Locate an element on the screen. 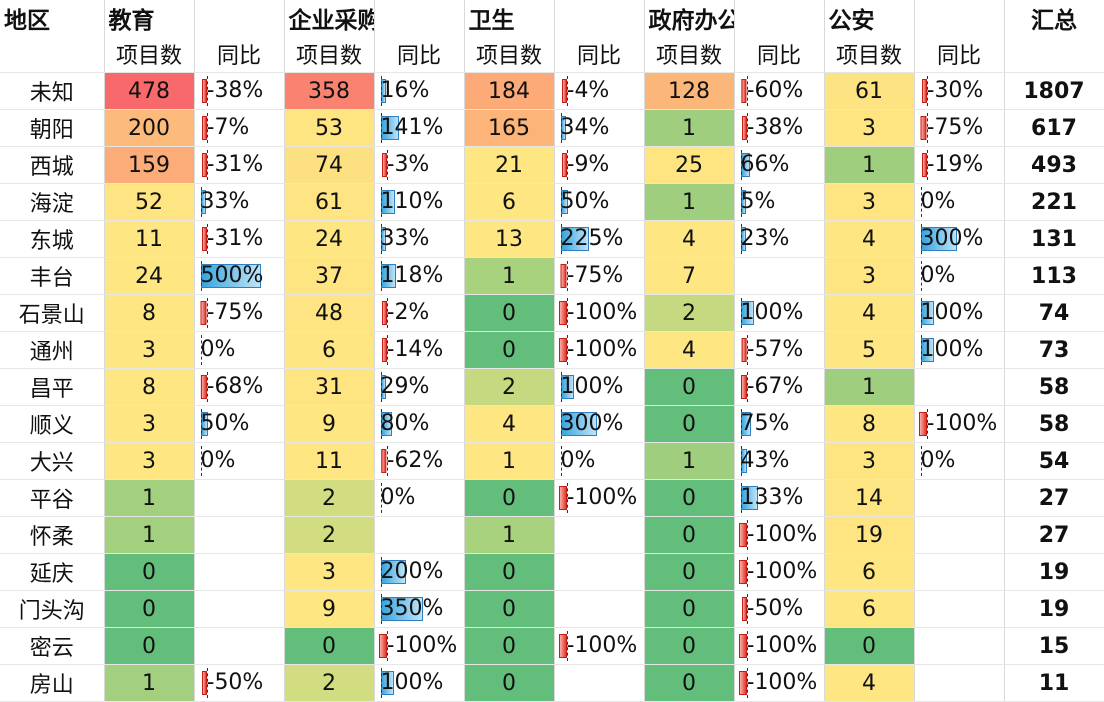 This screenshot has height=702, width=1104. group-header-education: 教育 is located at coordinates (149, 18).